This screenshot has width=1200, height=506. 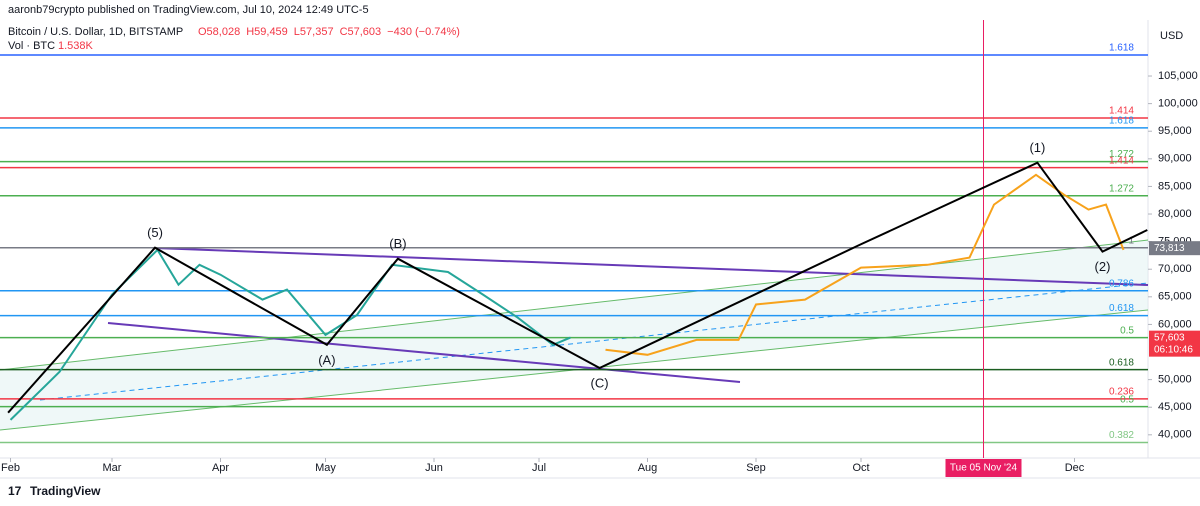 What do you see at coordinates (1173, 349) in the screenshot?
I see `price-marker-countdown: 06:10:46` at bounding box center [1173, 349].